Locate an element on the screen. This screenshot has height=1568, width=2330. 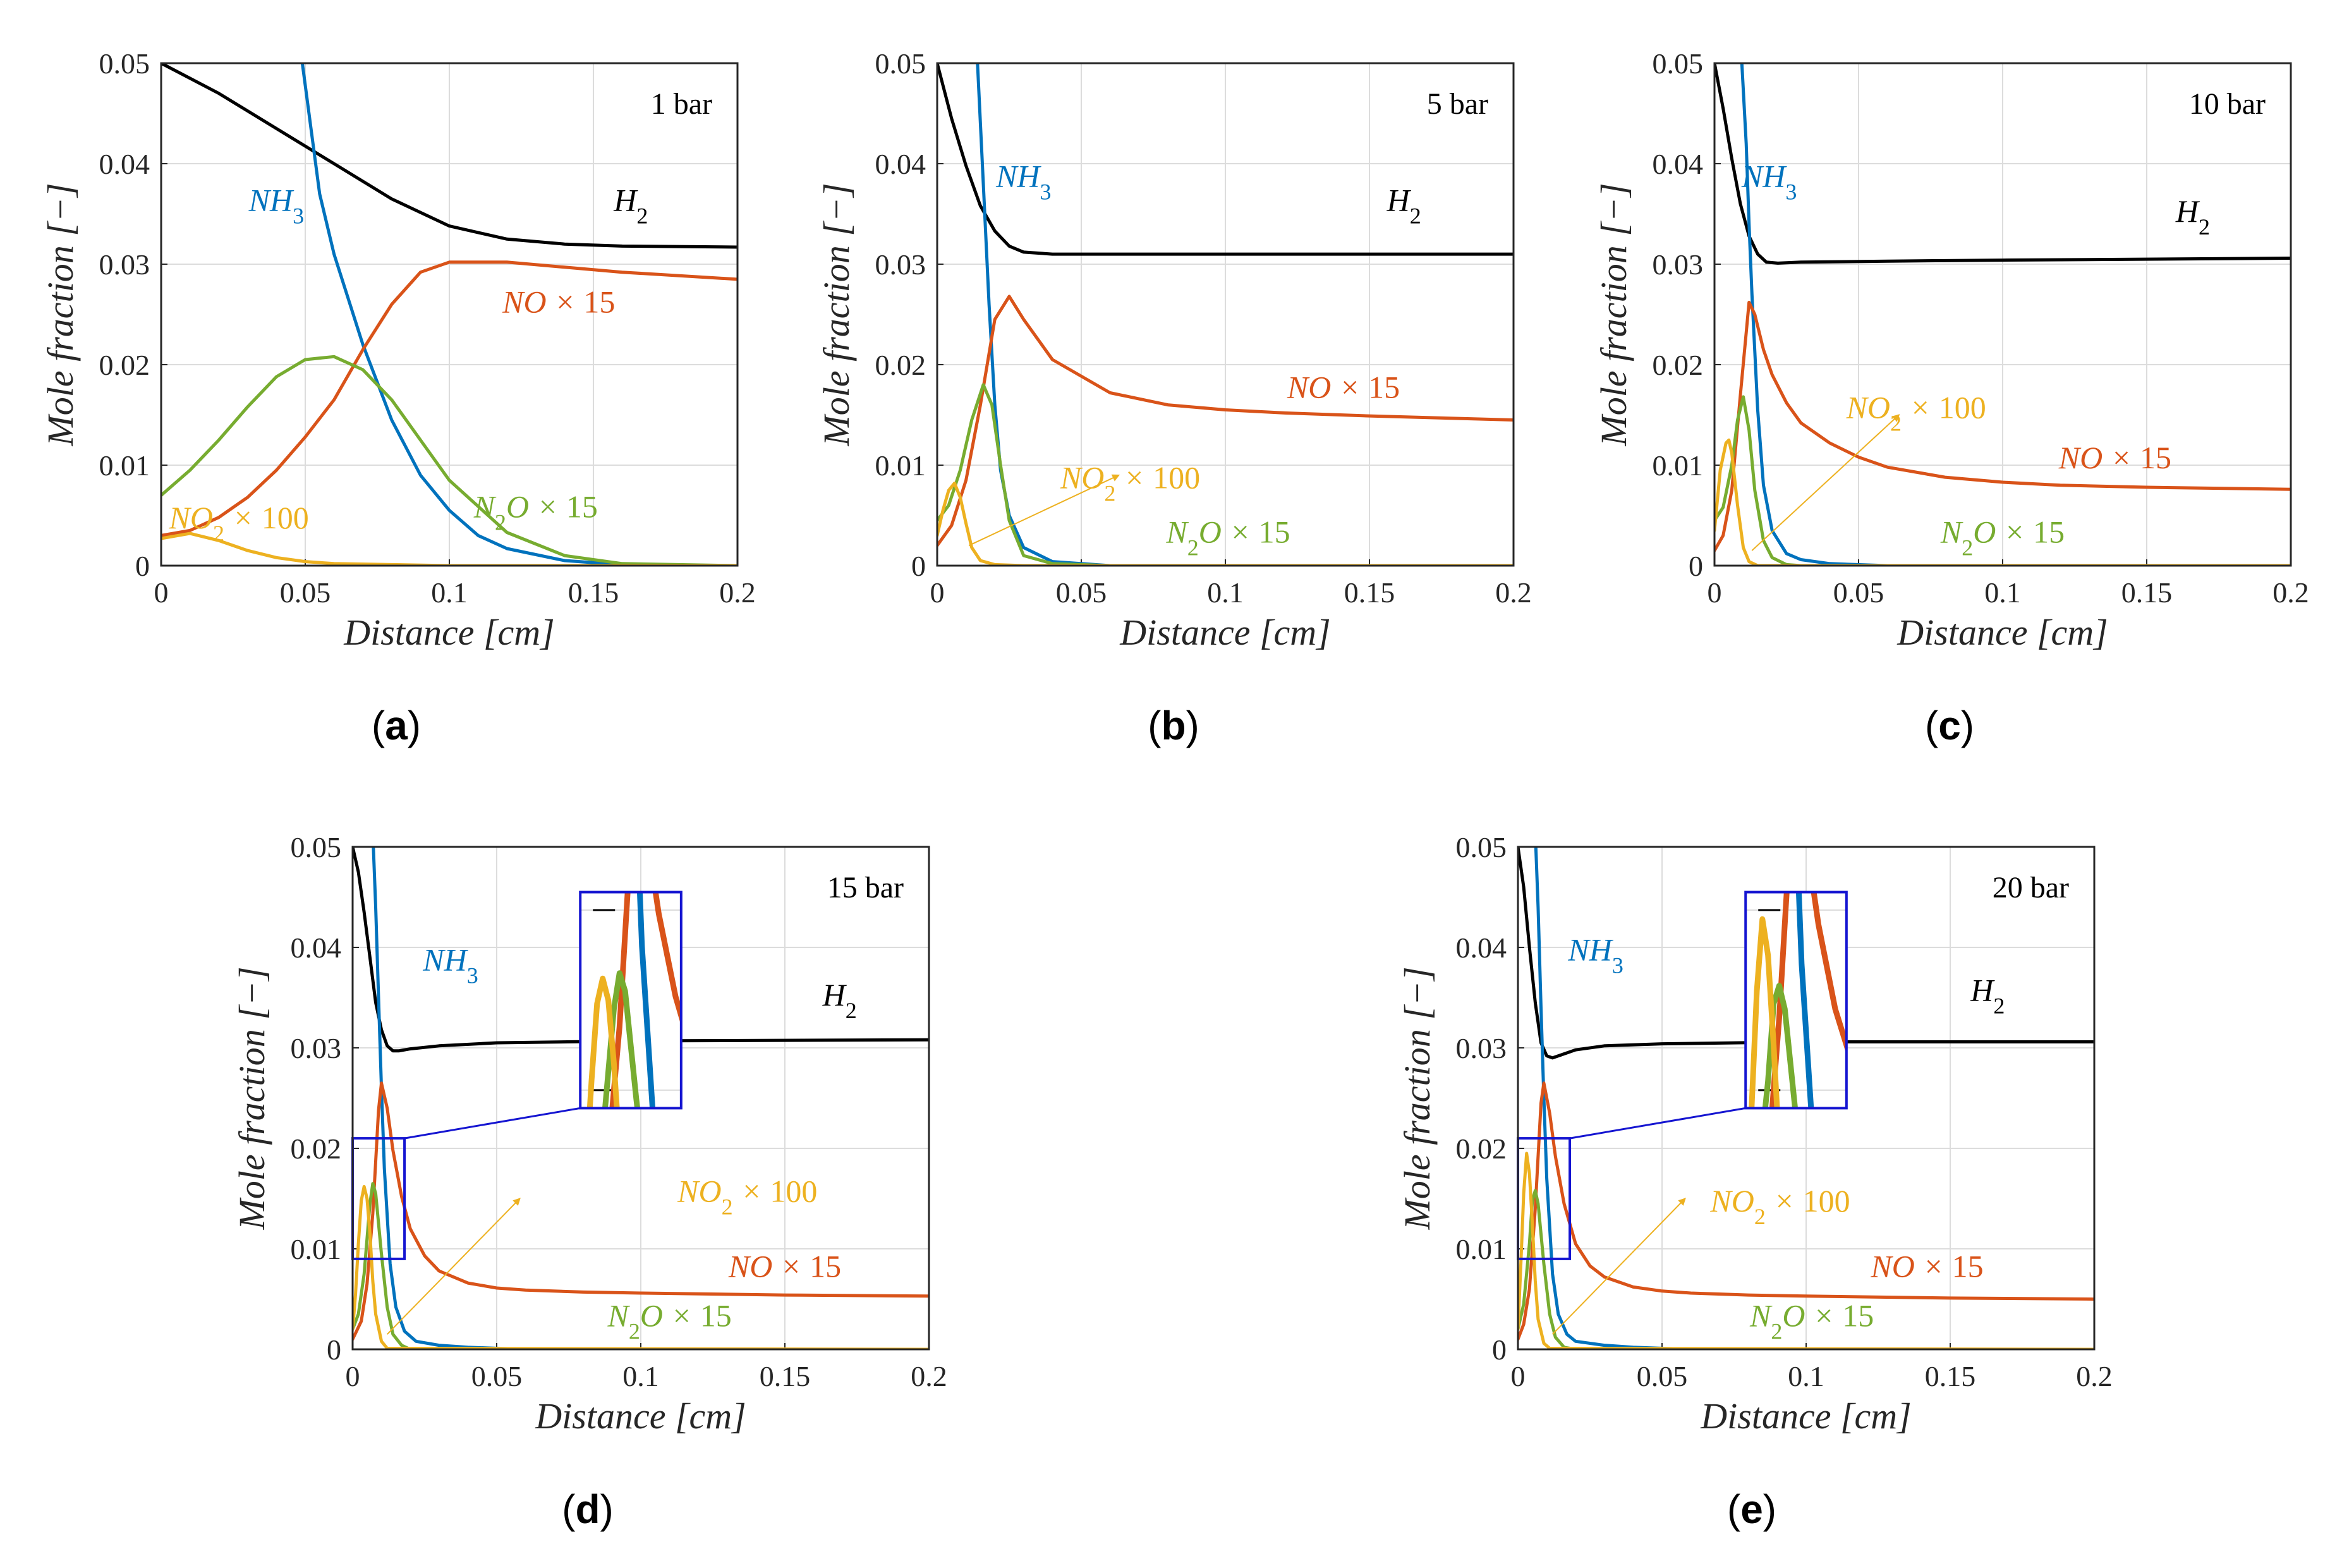
panel-label: (e) is located at coordinates (1751, 1509).